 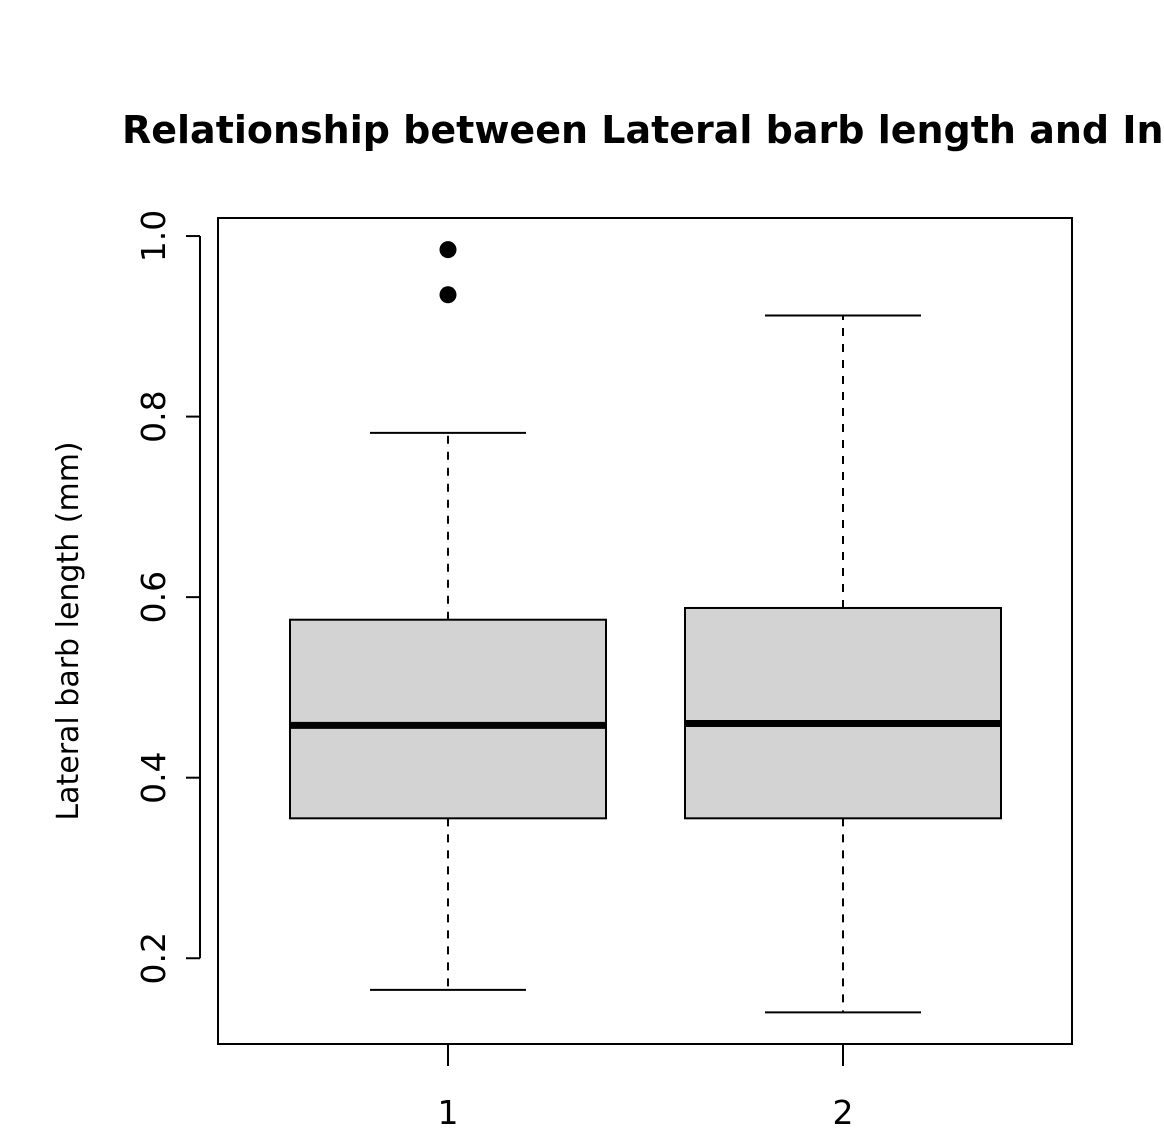 I want to click on x-tick-label: 2, so click(x=843, y=1112).